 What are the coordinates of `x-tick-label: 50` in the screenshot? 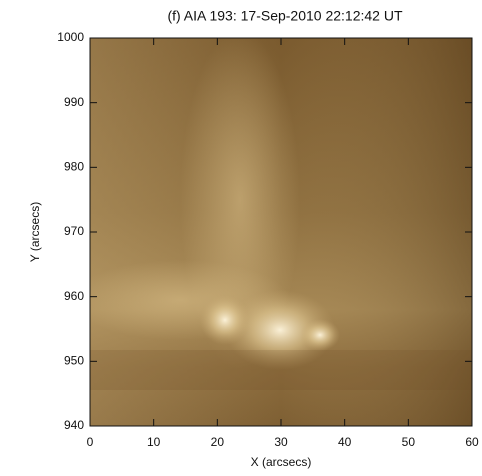 It's located at (409, 442).